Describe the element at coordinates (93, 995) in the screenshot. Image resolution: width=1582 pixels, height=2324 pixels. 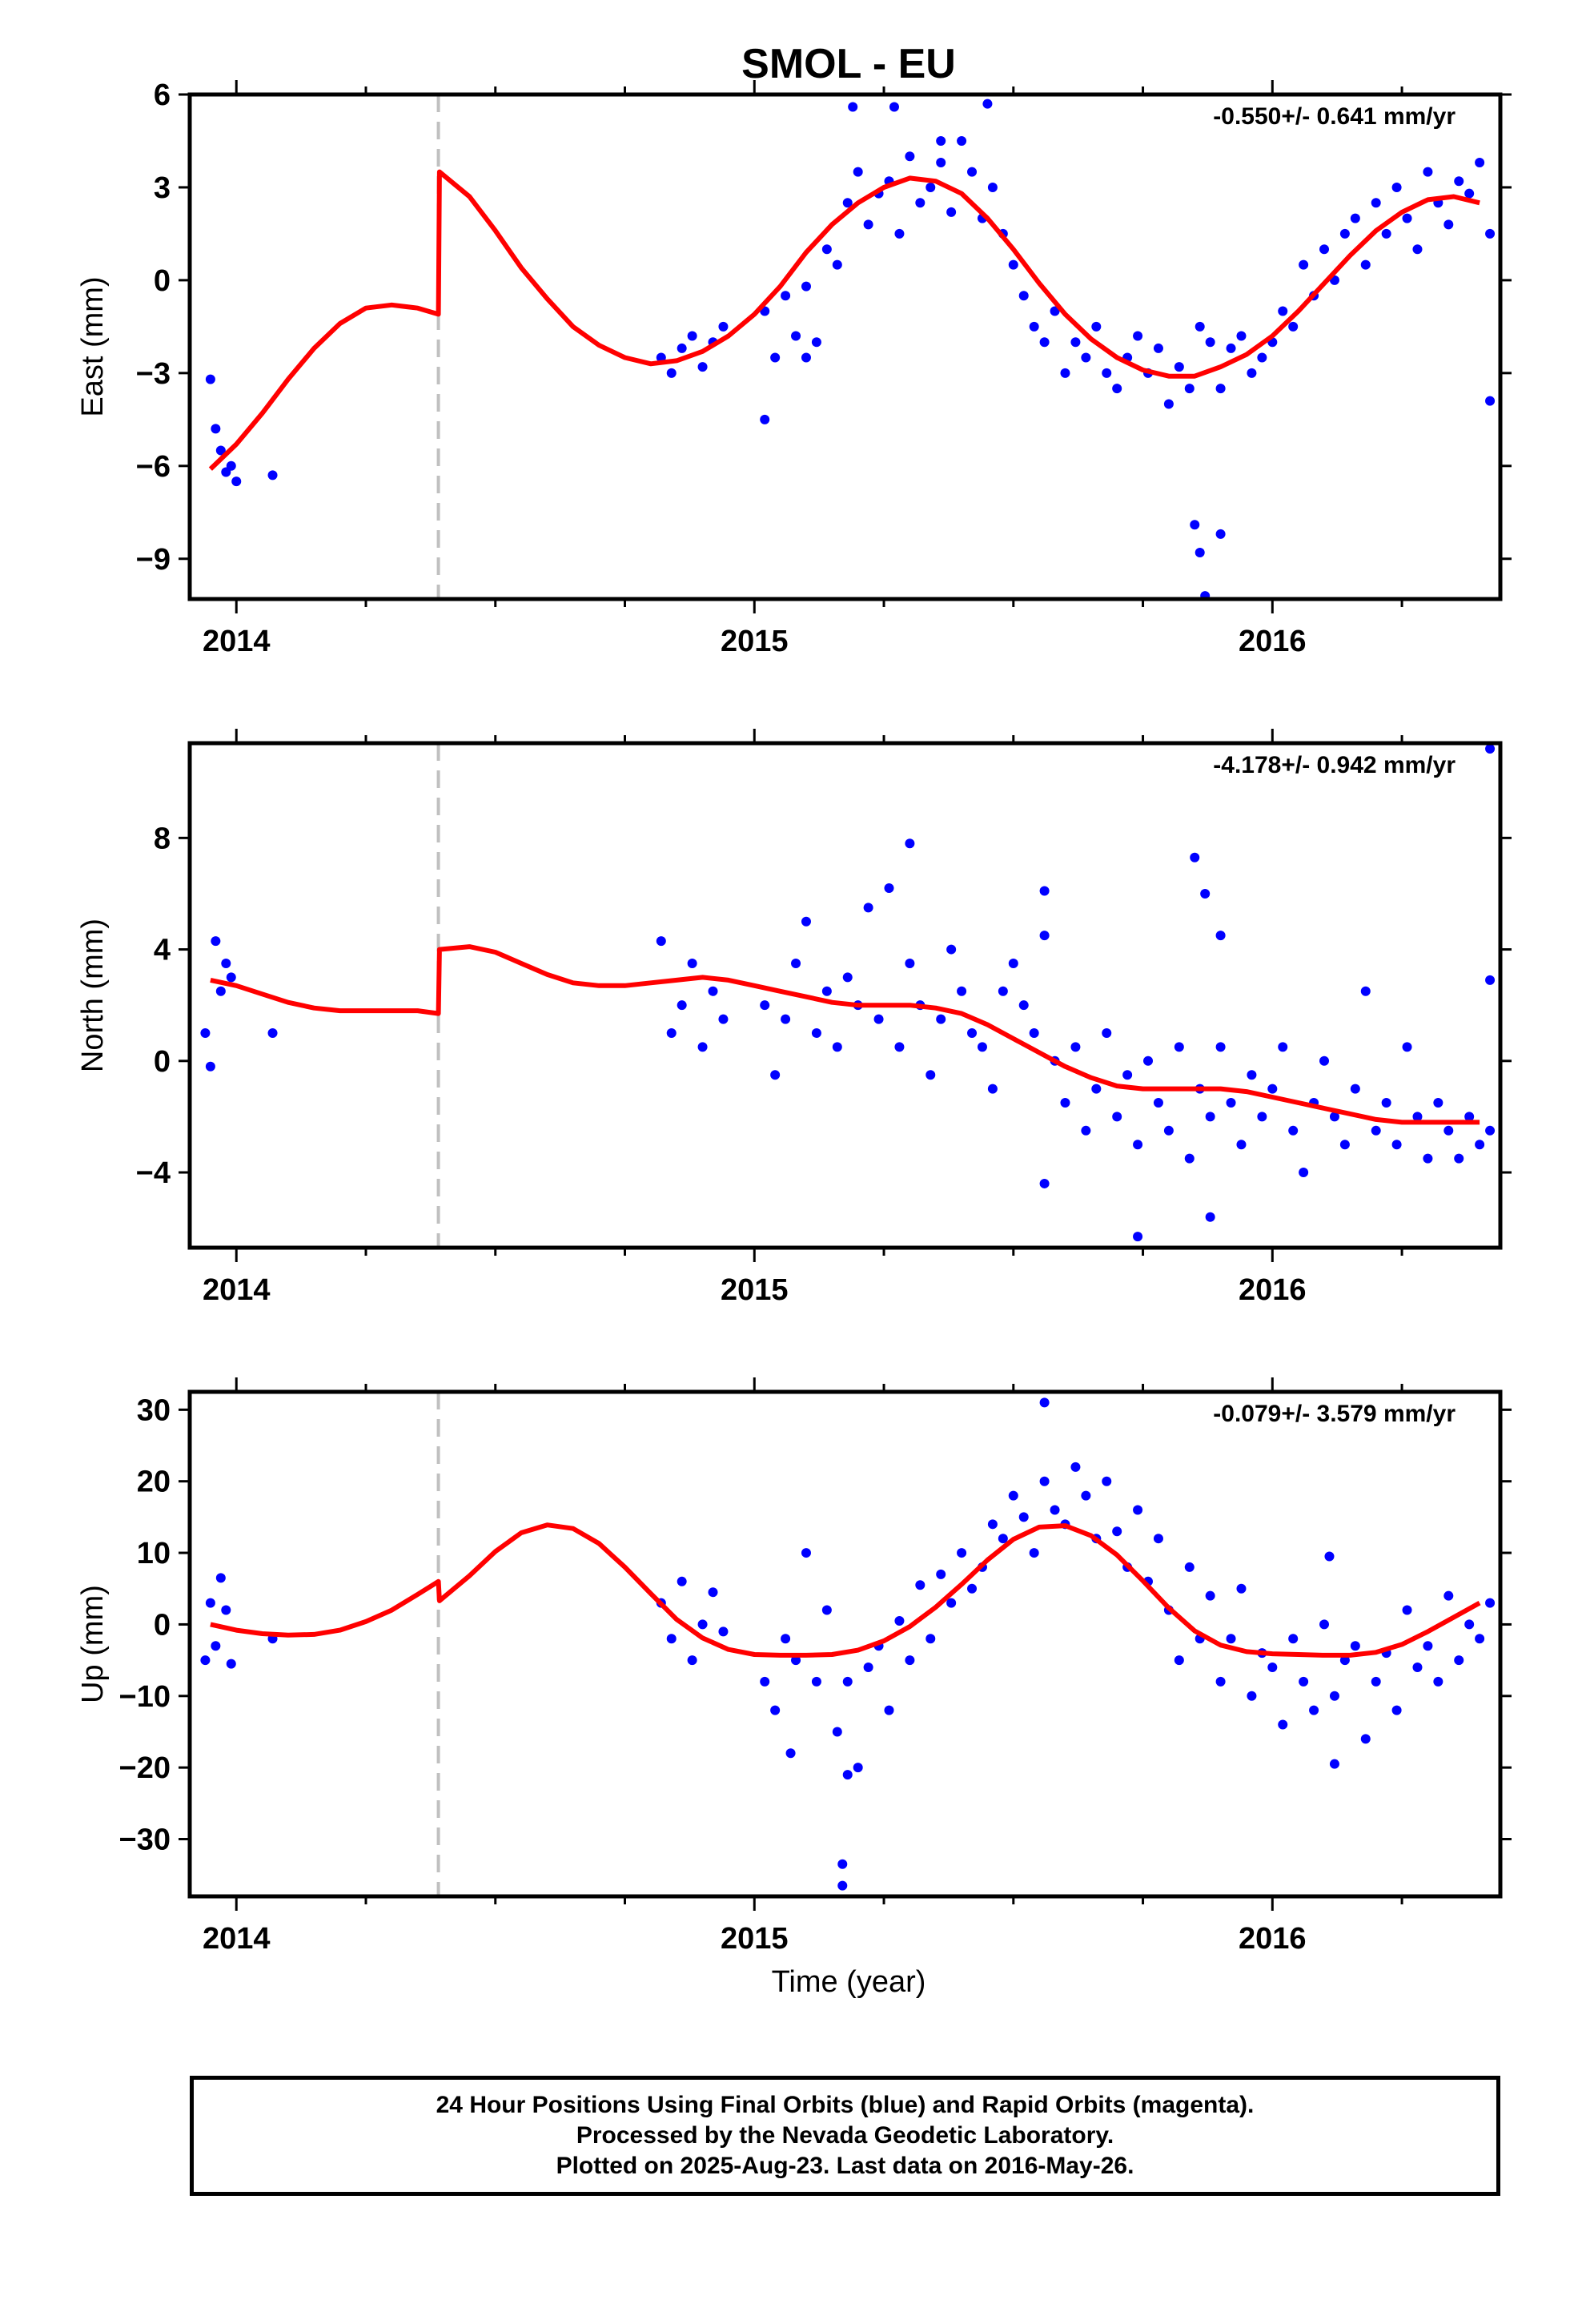
I see `y-axis-title-north: North (mm)` at that location.